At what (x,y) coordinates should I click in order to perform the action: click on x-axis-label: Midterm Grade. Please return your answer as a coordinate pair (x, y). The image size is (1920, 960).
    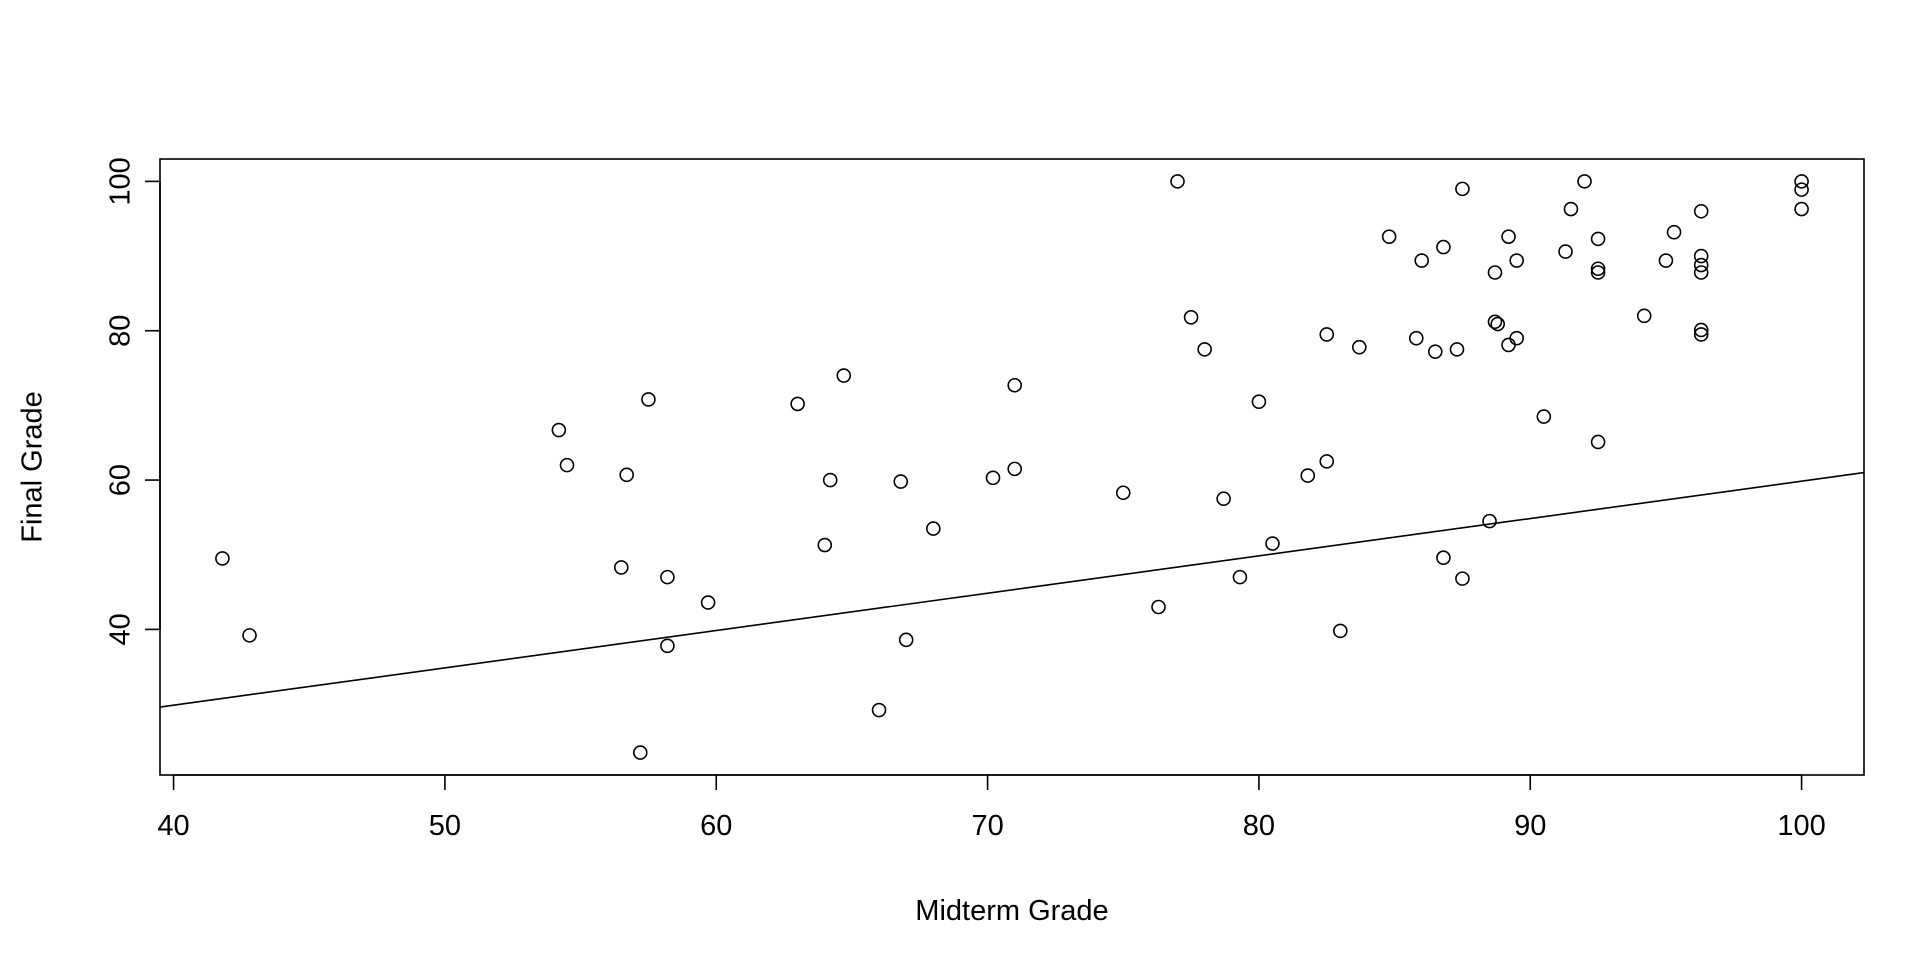
    Looking at the image, I should click on (1011, 911).